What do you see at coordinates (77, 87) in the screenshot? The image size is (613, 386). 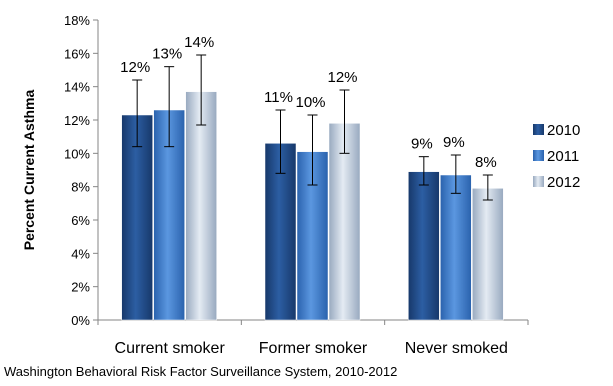 I see `y-tick-label: 14%` at bounding box center [77, 87].